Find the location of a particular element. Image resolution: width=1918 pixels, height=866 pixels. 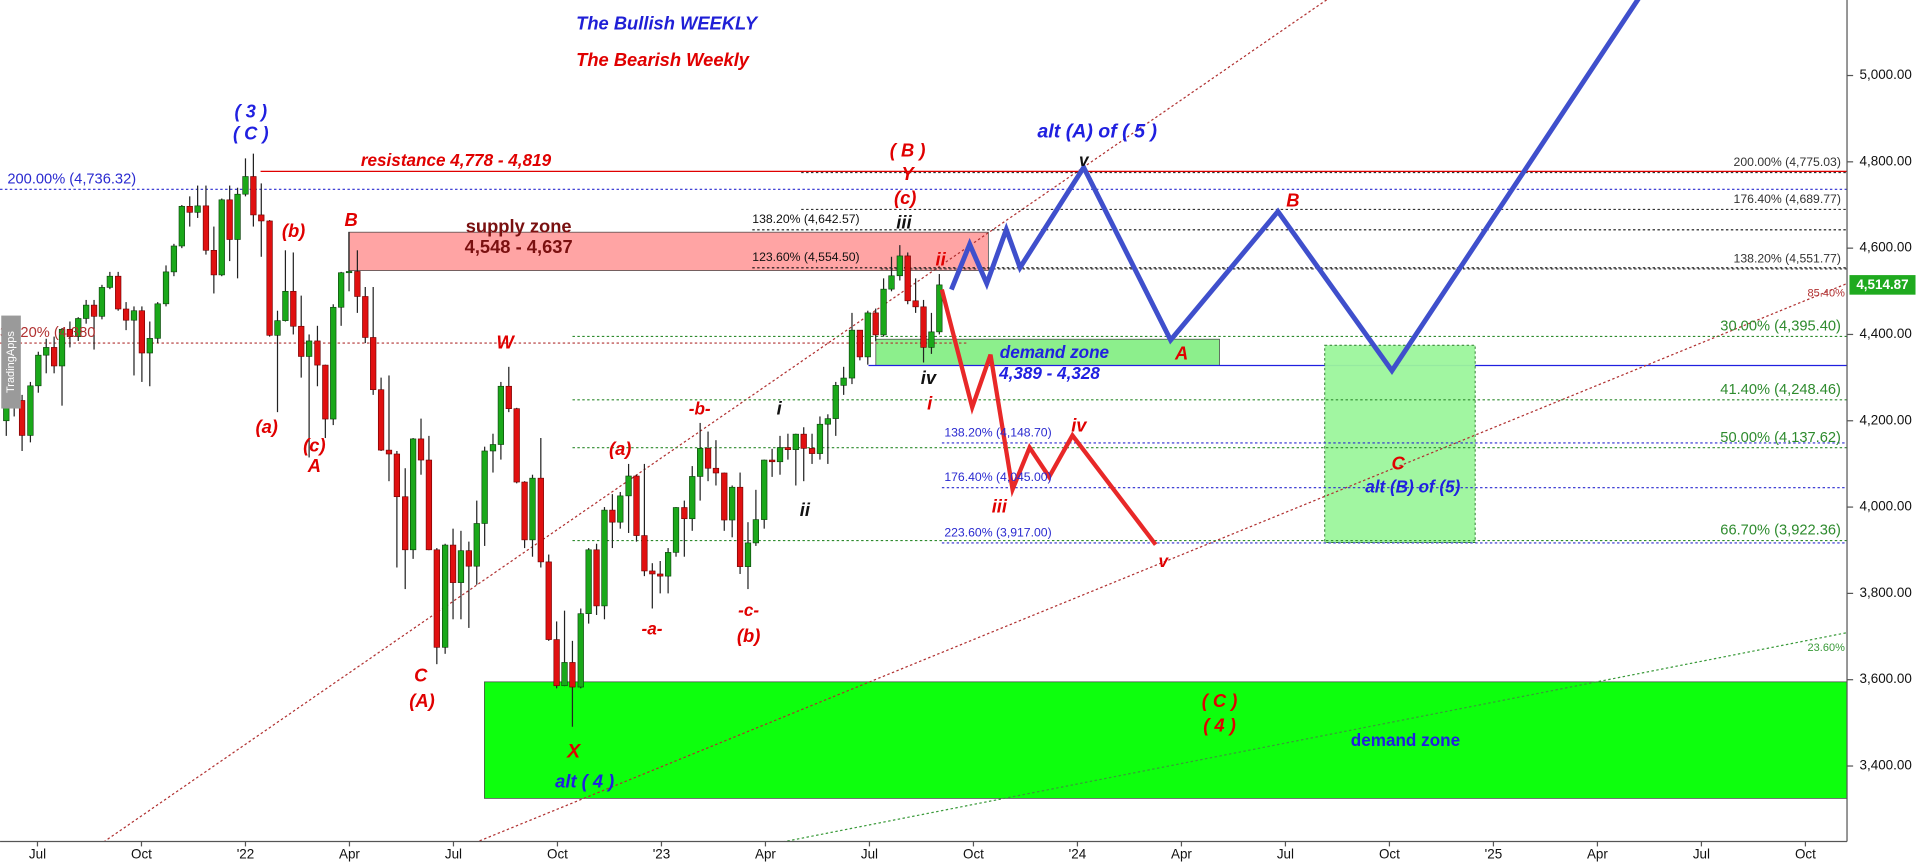

level-label: 200.00% (4,775.03) is located at coordinates (1787, 162).